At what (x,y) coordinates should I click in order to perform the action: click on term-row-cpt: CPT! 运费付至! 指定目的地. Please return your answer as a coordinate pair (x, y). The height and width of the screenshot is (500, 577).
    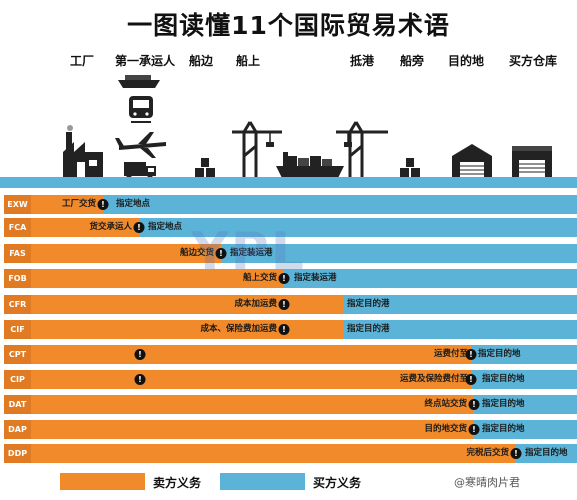
    Looking at the image, I should click on (288, 354).